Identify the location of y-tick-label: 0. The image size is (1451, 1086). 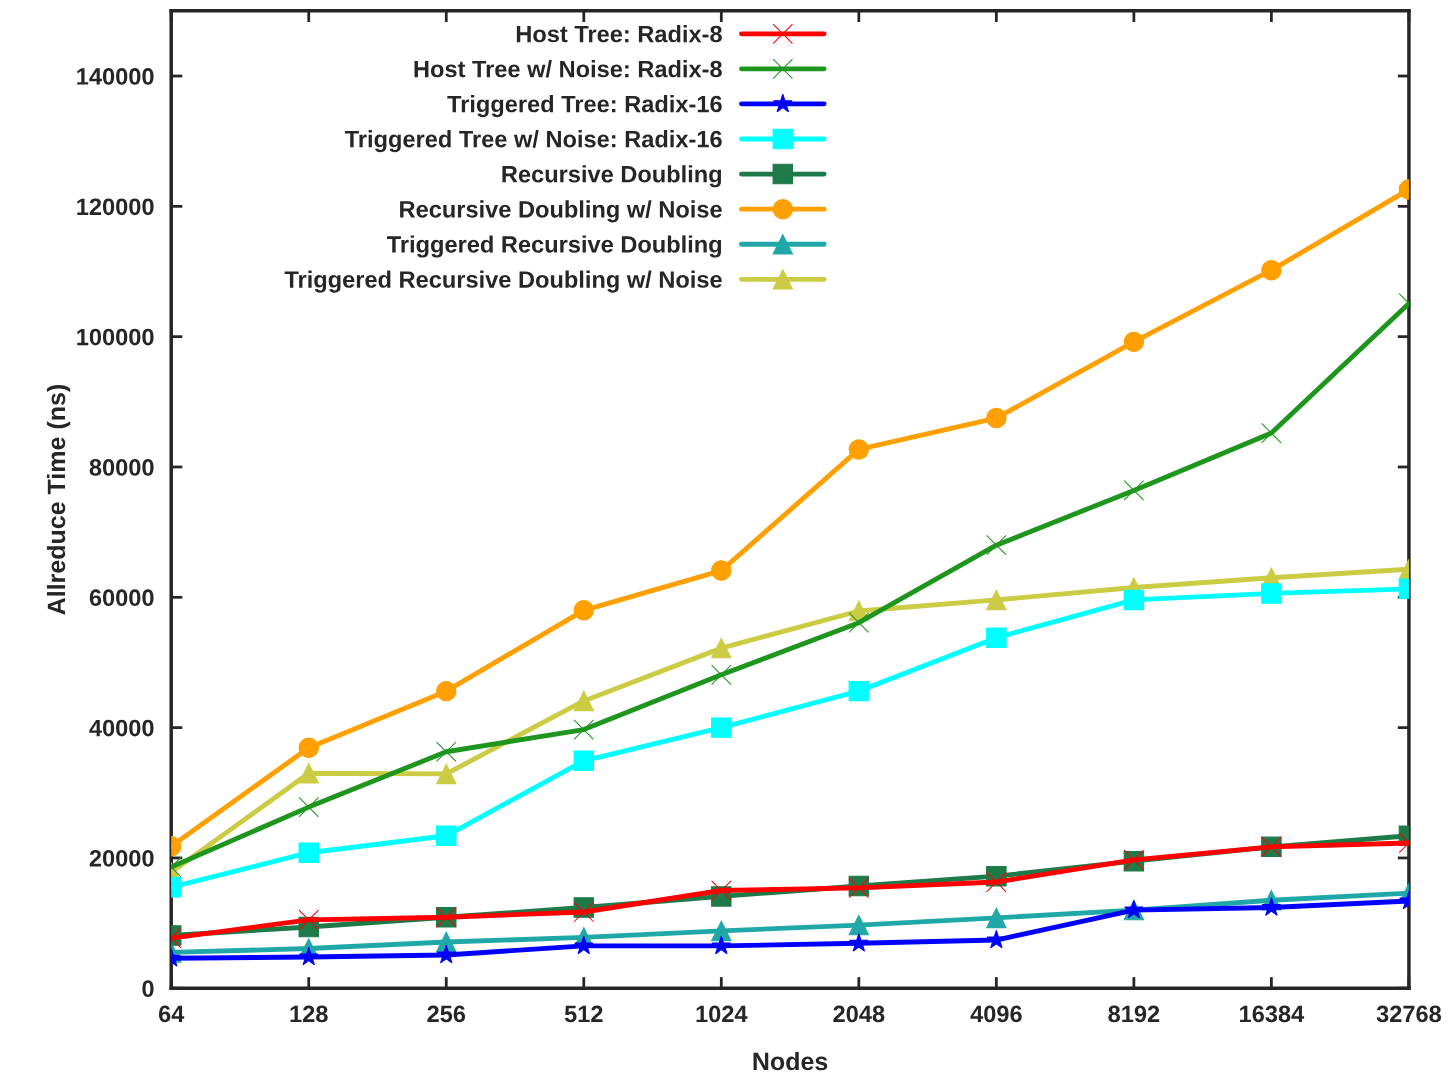
(148, 989).